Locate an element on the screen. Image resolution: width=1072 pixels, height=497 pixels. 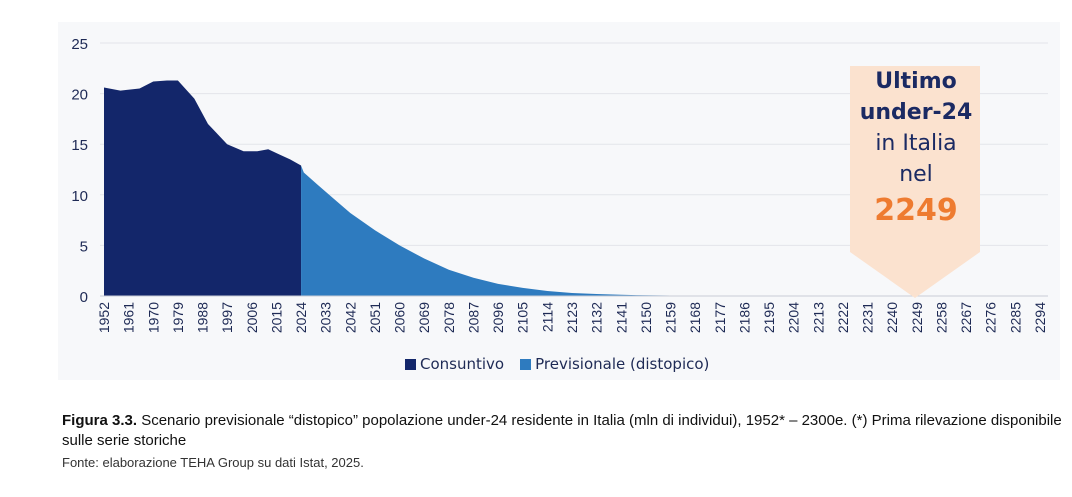
annotation-arrow-shape is located at coordinates (915, 182).